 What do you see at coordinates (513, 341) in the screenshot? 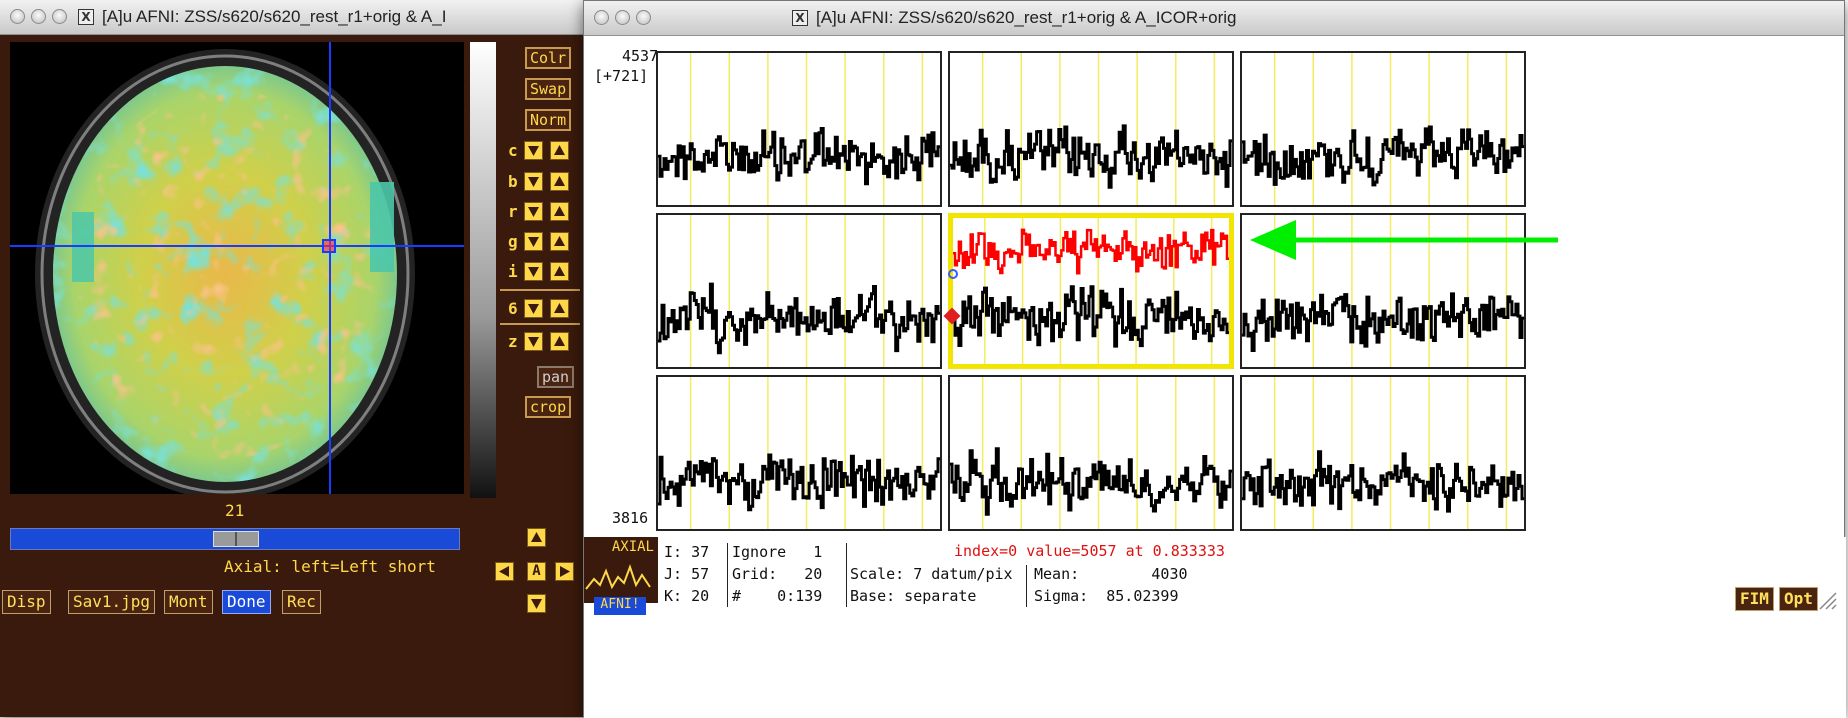
I see `adjust-label-z: z` at bounding box center [513, 341].